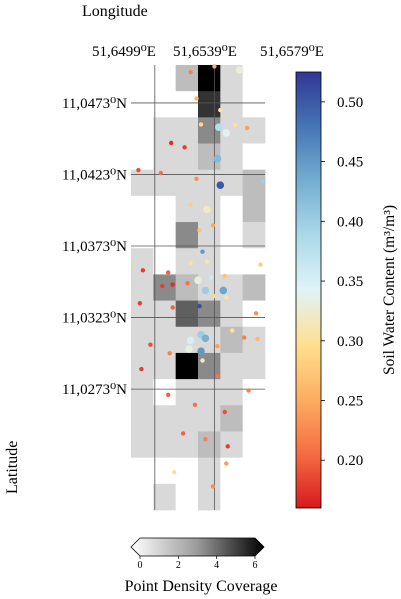 This screenshot has width=401, height=599. I want to click on latitude-tick-label: 11,0373⁰N, so click(94, 247).